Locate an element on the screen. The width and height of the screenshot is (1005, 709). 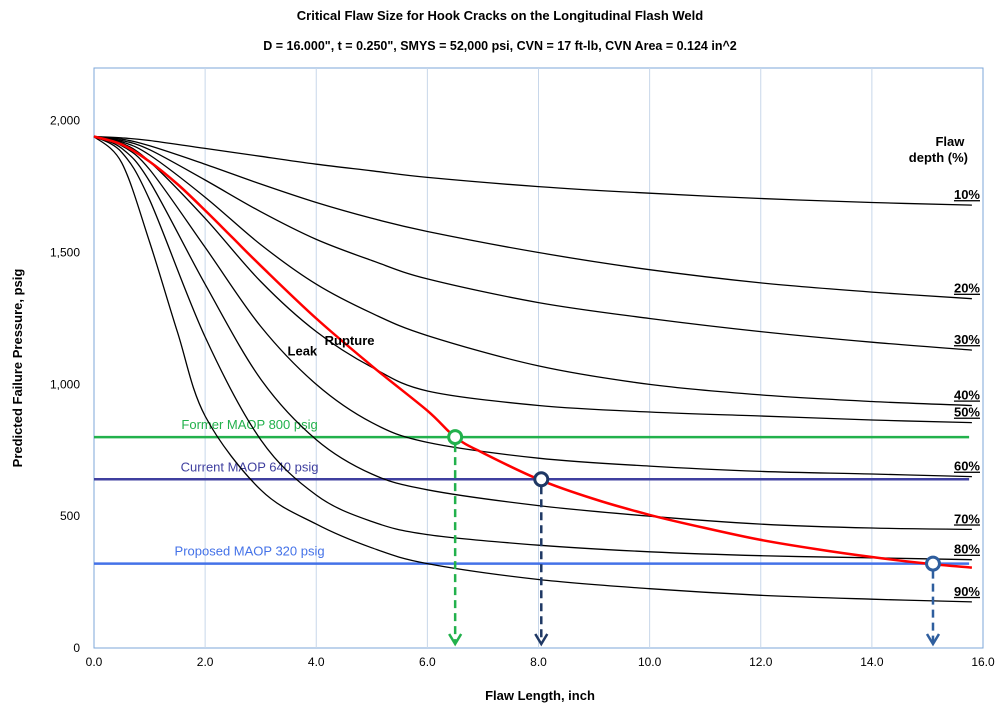
legend-title: Flaw depth (%) is located at coordinates (938, 149).